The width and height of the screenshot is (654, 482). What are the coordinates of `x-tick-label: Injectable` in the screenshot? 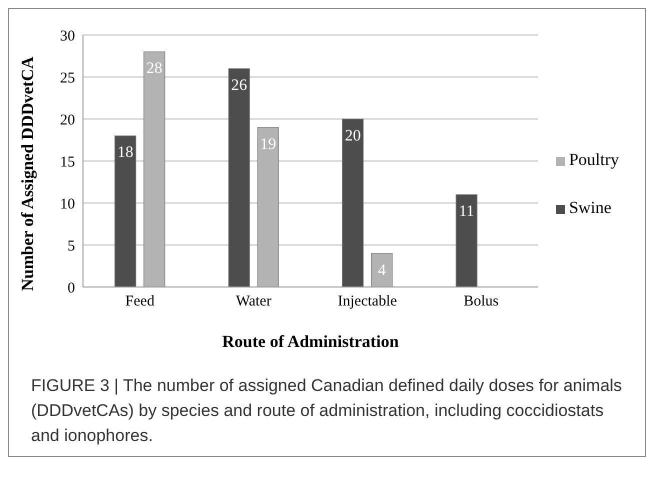 It's located at (368, 302).